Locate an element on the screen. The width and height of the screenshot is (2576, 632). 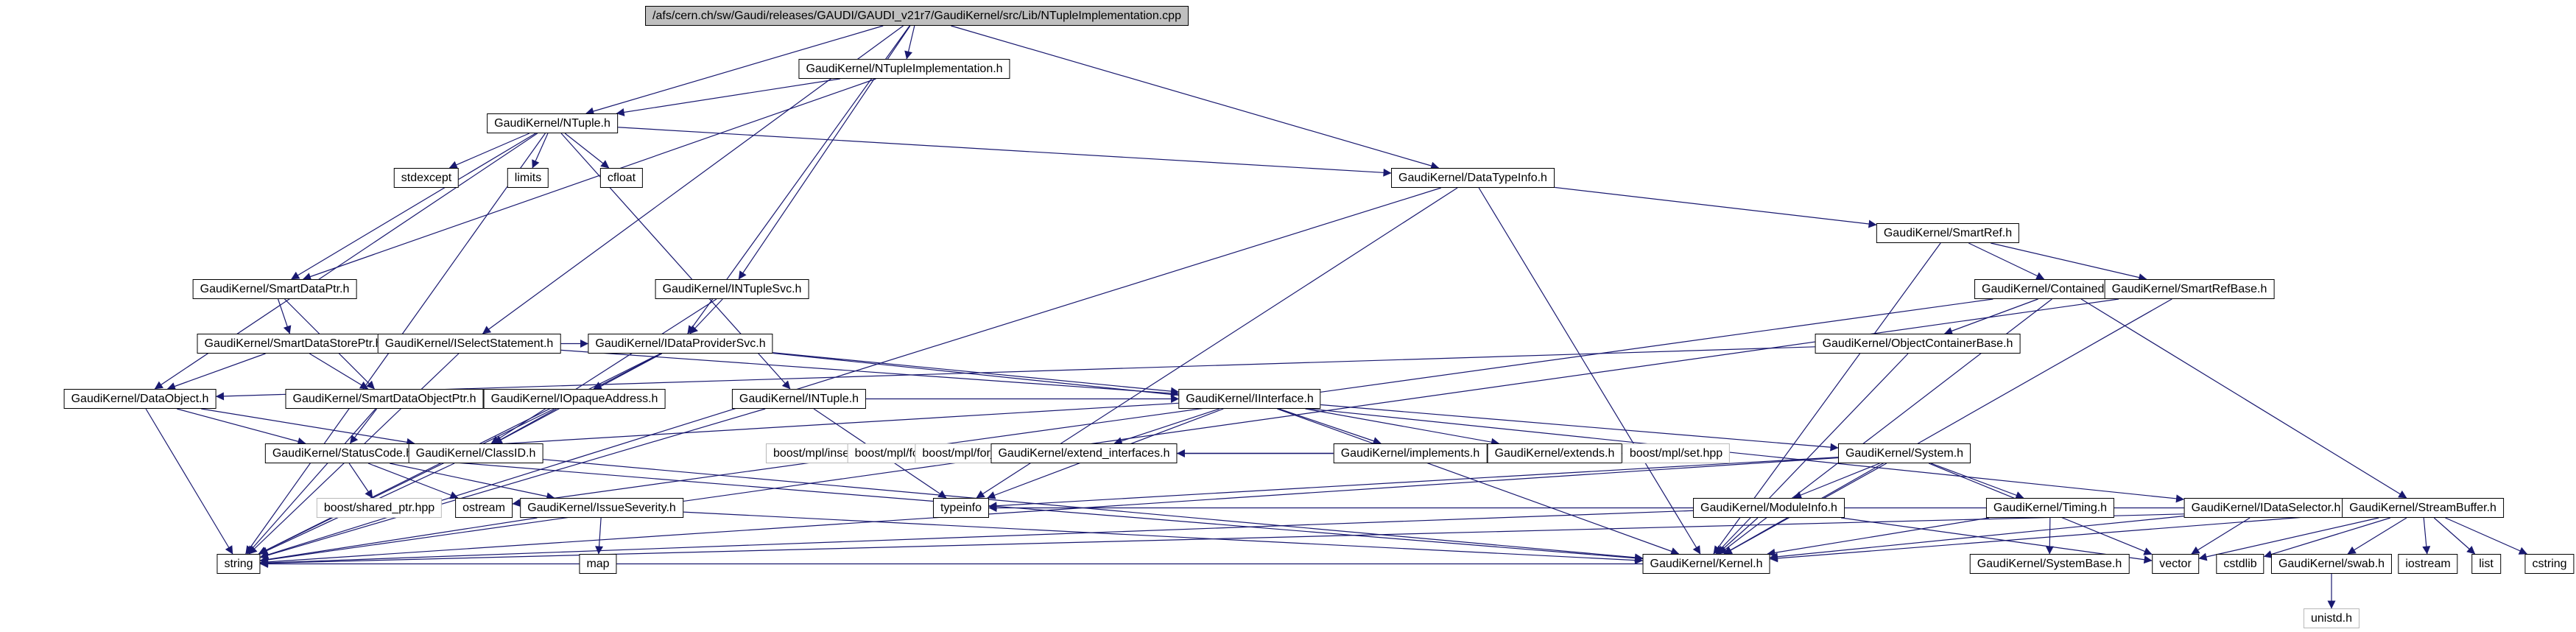
dependency-edge-statuscode-to-issueseverity is located at coordinates (472, 482).